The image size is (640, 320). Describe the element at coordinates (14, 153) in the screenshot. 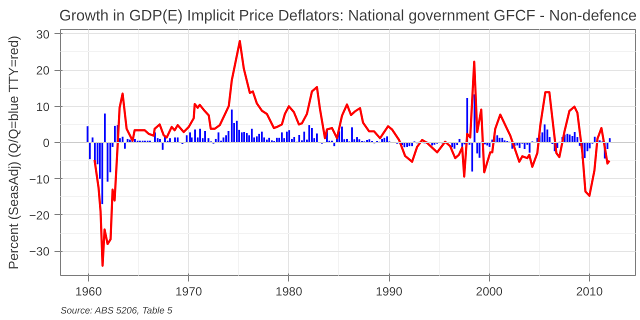

I see `y-axis-title: Percent (SeasAdj) (Q/Q=blue TTY=red)` at that location.